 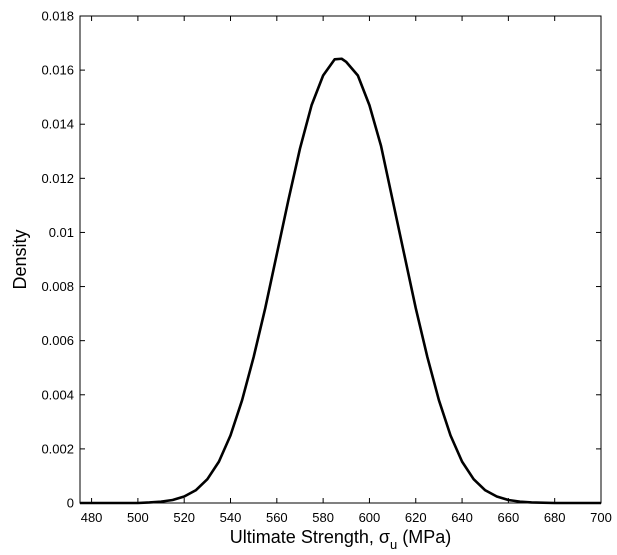 What do you see at coordinates (61, 232) in the screenshot?
I see `y-tick-label: 0.01` at bounding box center [61, 232].